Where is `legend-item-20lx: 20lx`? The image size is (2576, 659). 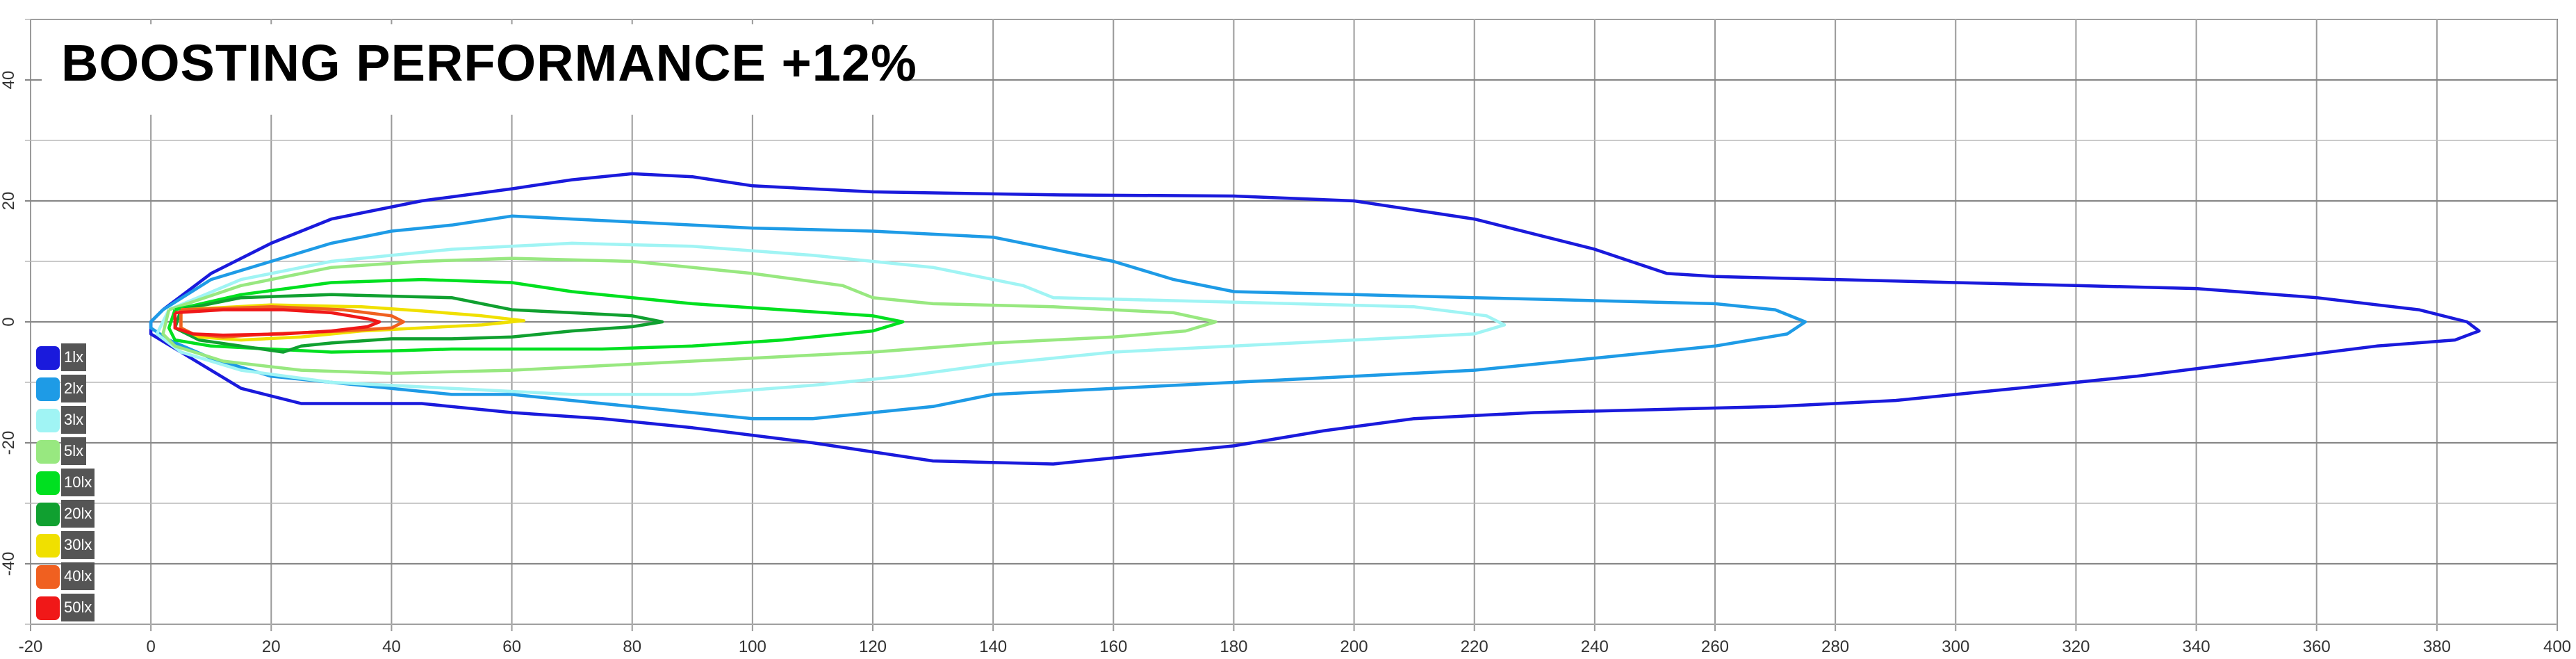
legend-item-20lx: 20lx is located at coordinates (68, 515).